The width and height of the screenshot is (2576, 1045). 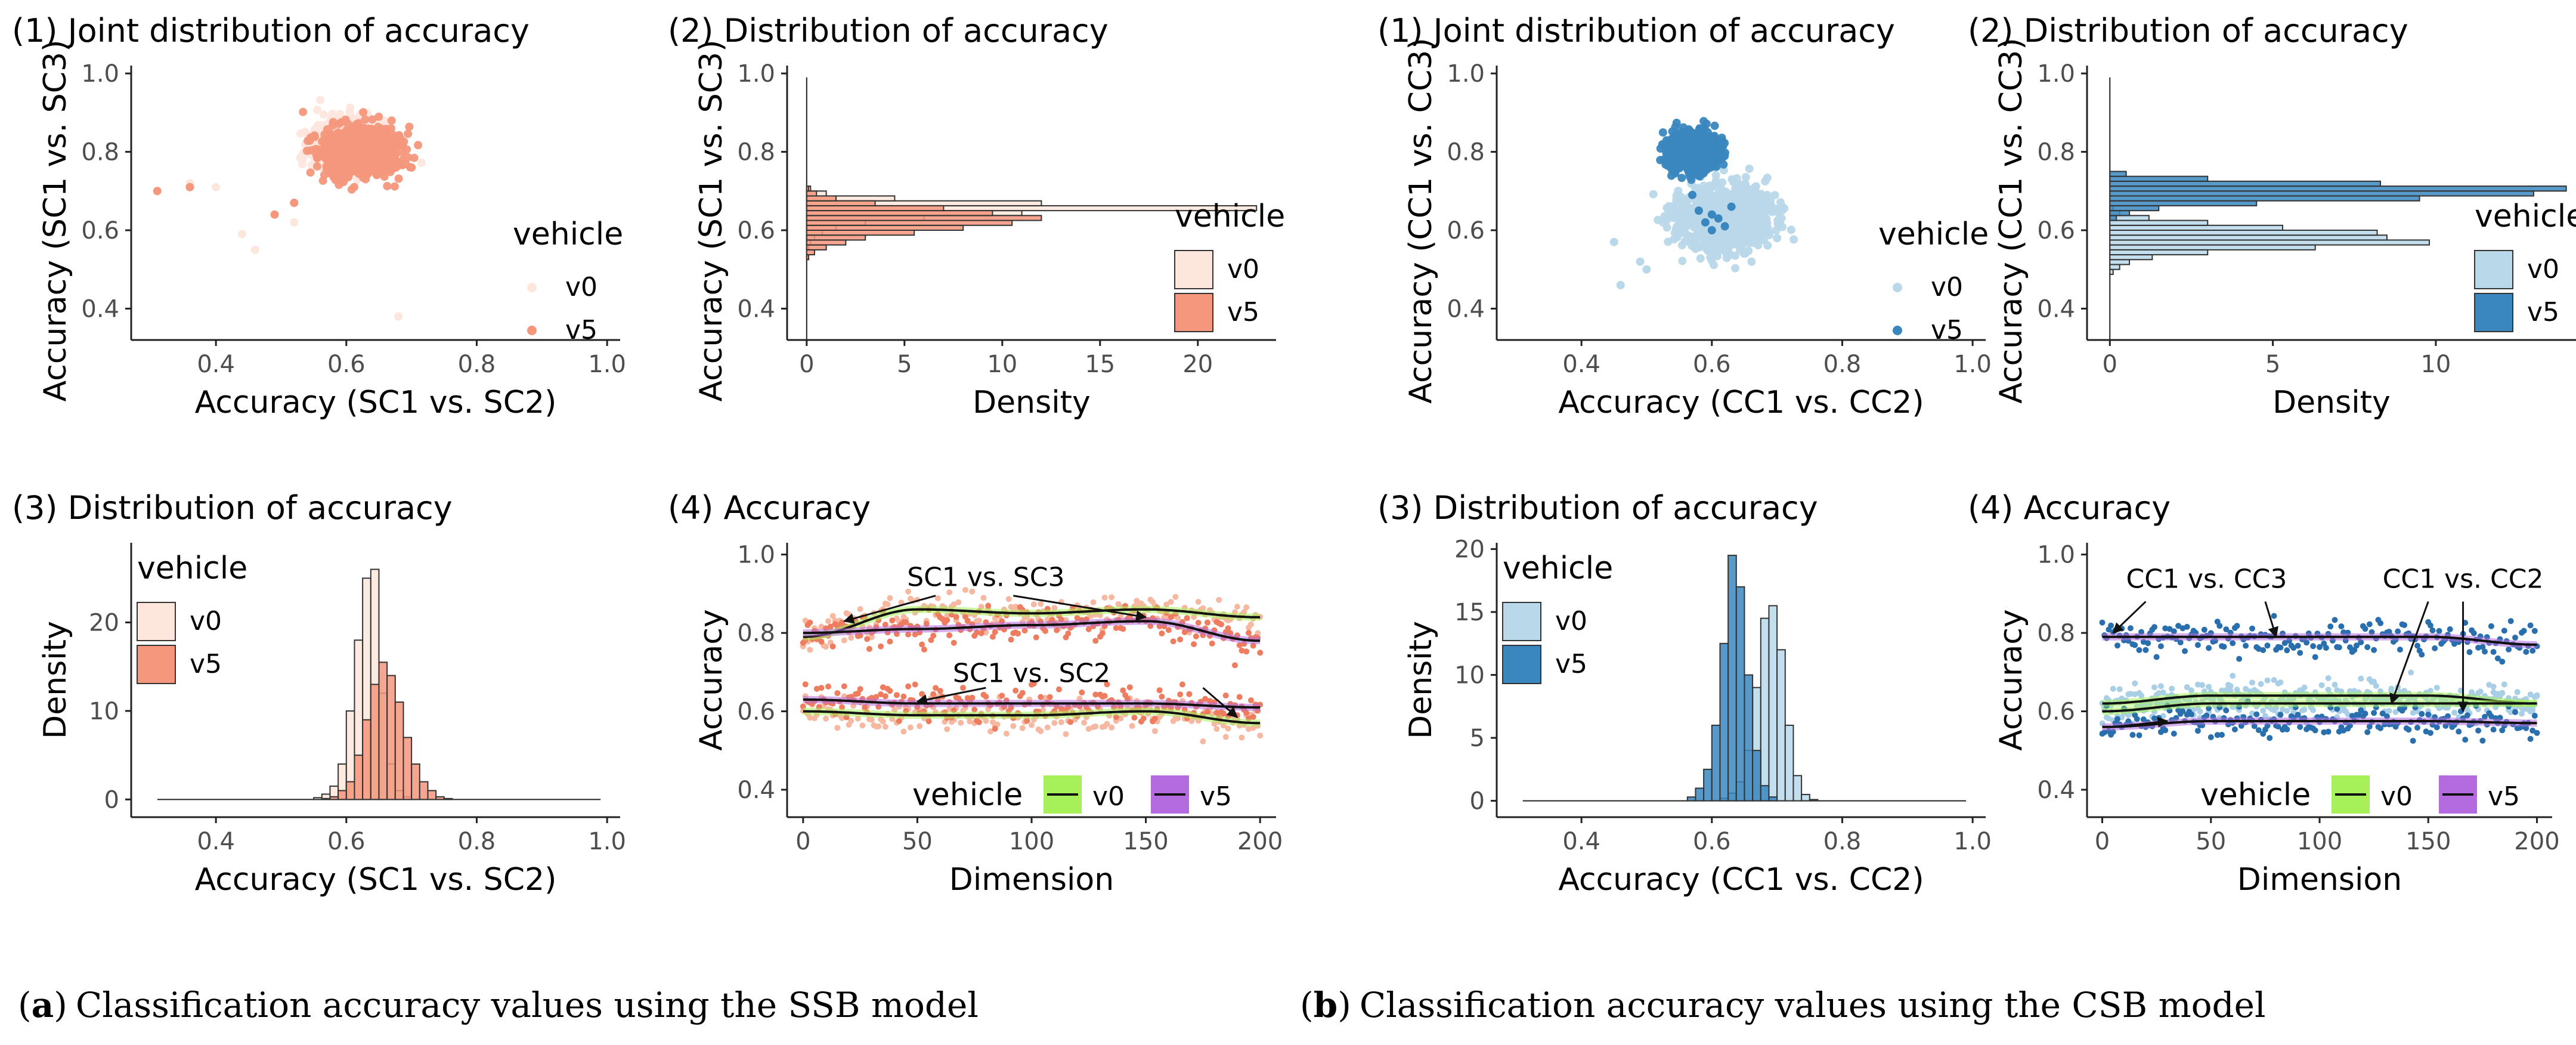 What do you see at coordinates (951, 696) in the screenshot?
I see `a4-annotation-arrow` at bounding box center [951, 696].